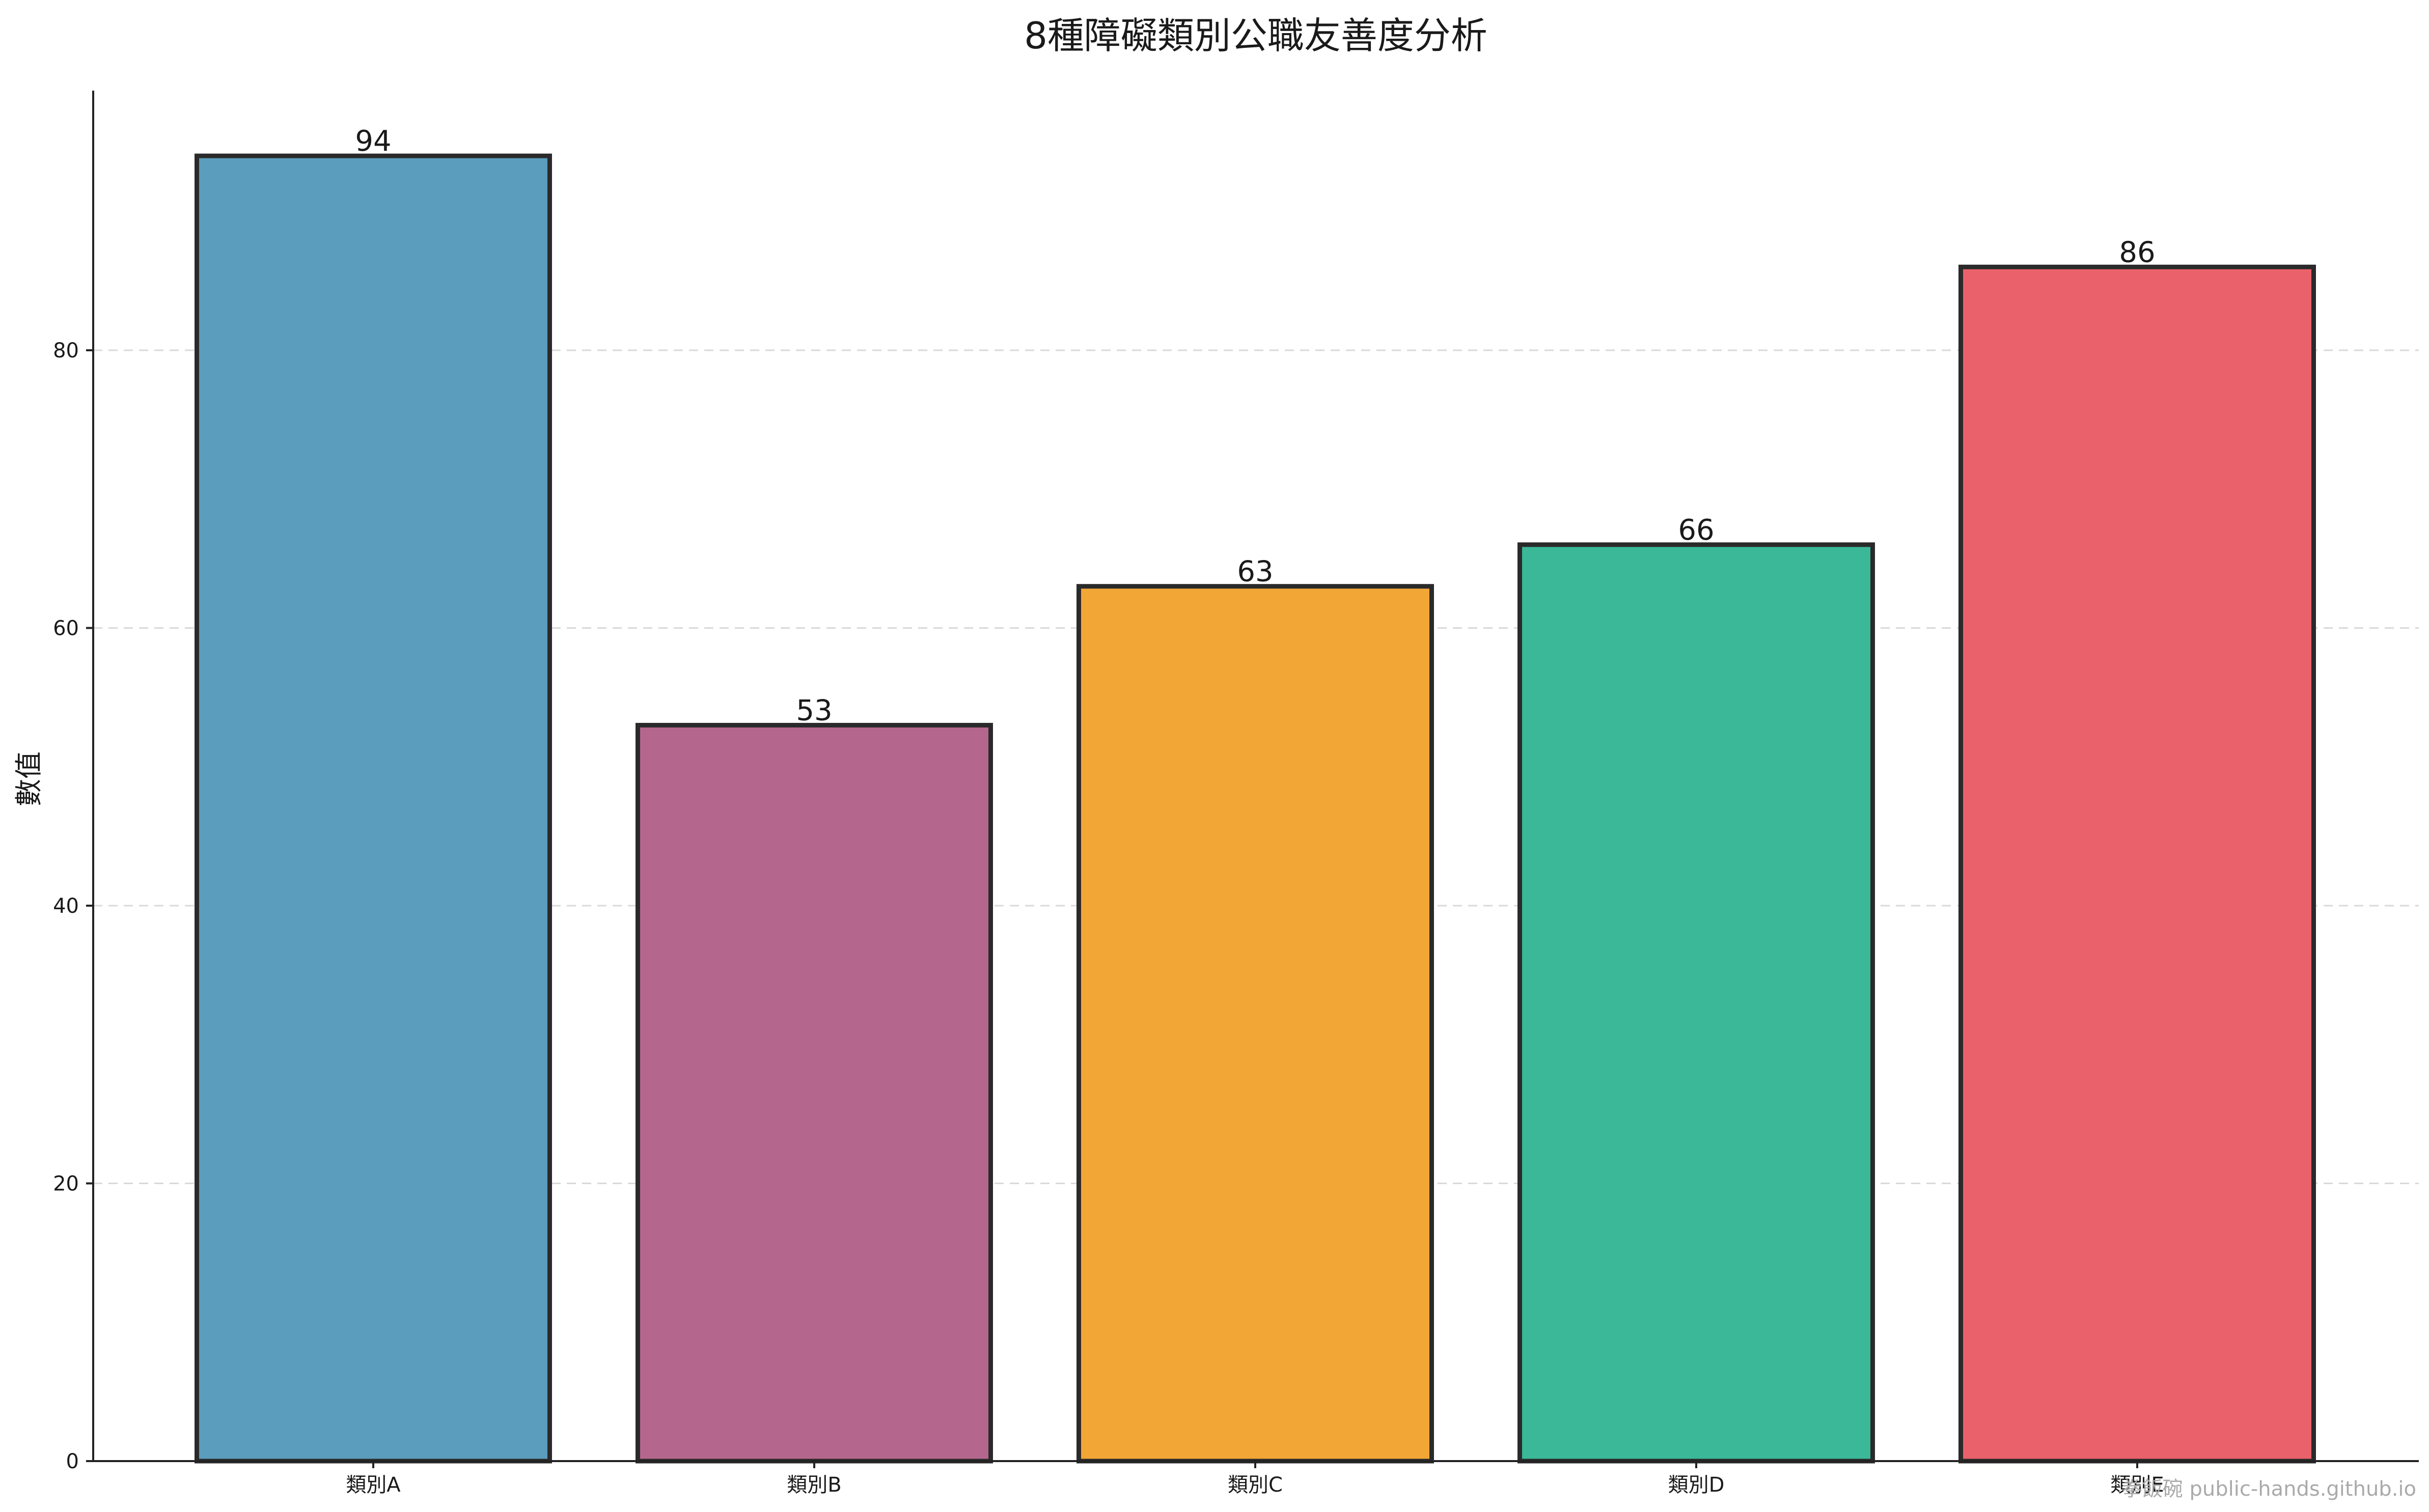 The width and height of the screenshot is (2429, 1512). I want to click on y-tick-label: 40, so click(66, 906).